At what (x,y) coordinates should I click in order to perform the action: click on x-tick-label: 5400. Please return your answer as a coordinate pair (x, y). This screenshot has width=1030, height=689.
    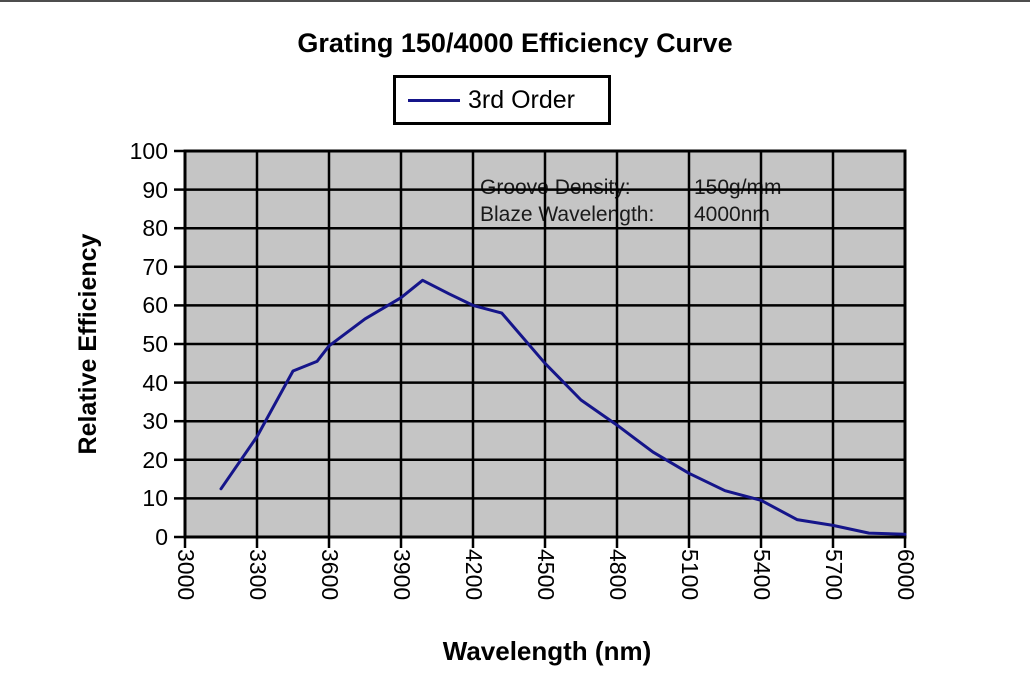
    Looking at the image, I should click on (762, 575).